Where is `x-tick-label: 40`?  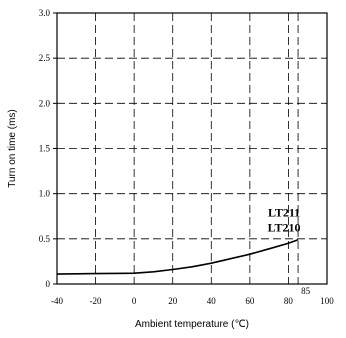 x-tick-label: 40 is located at coordinates (212, 301).